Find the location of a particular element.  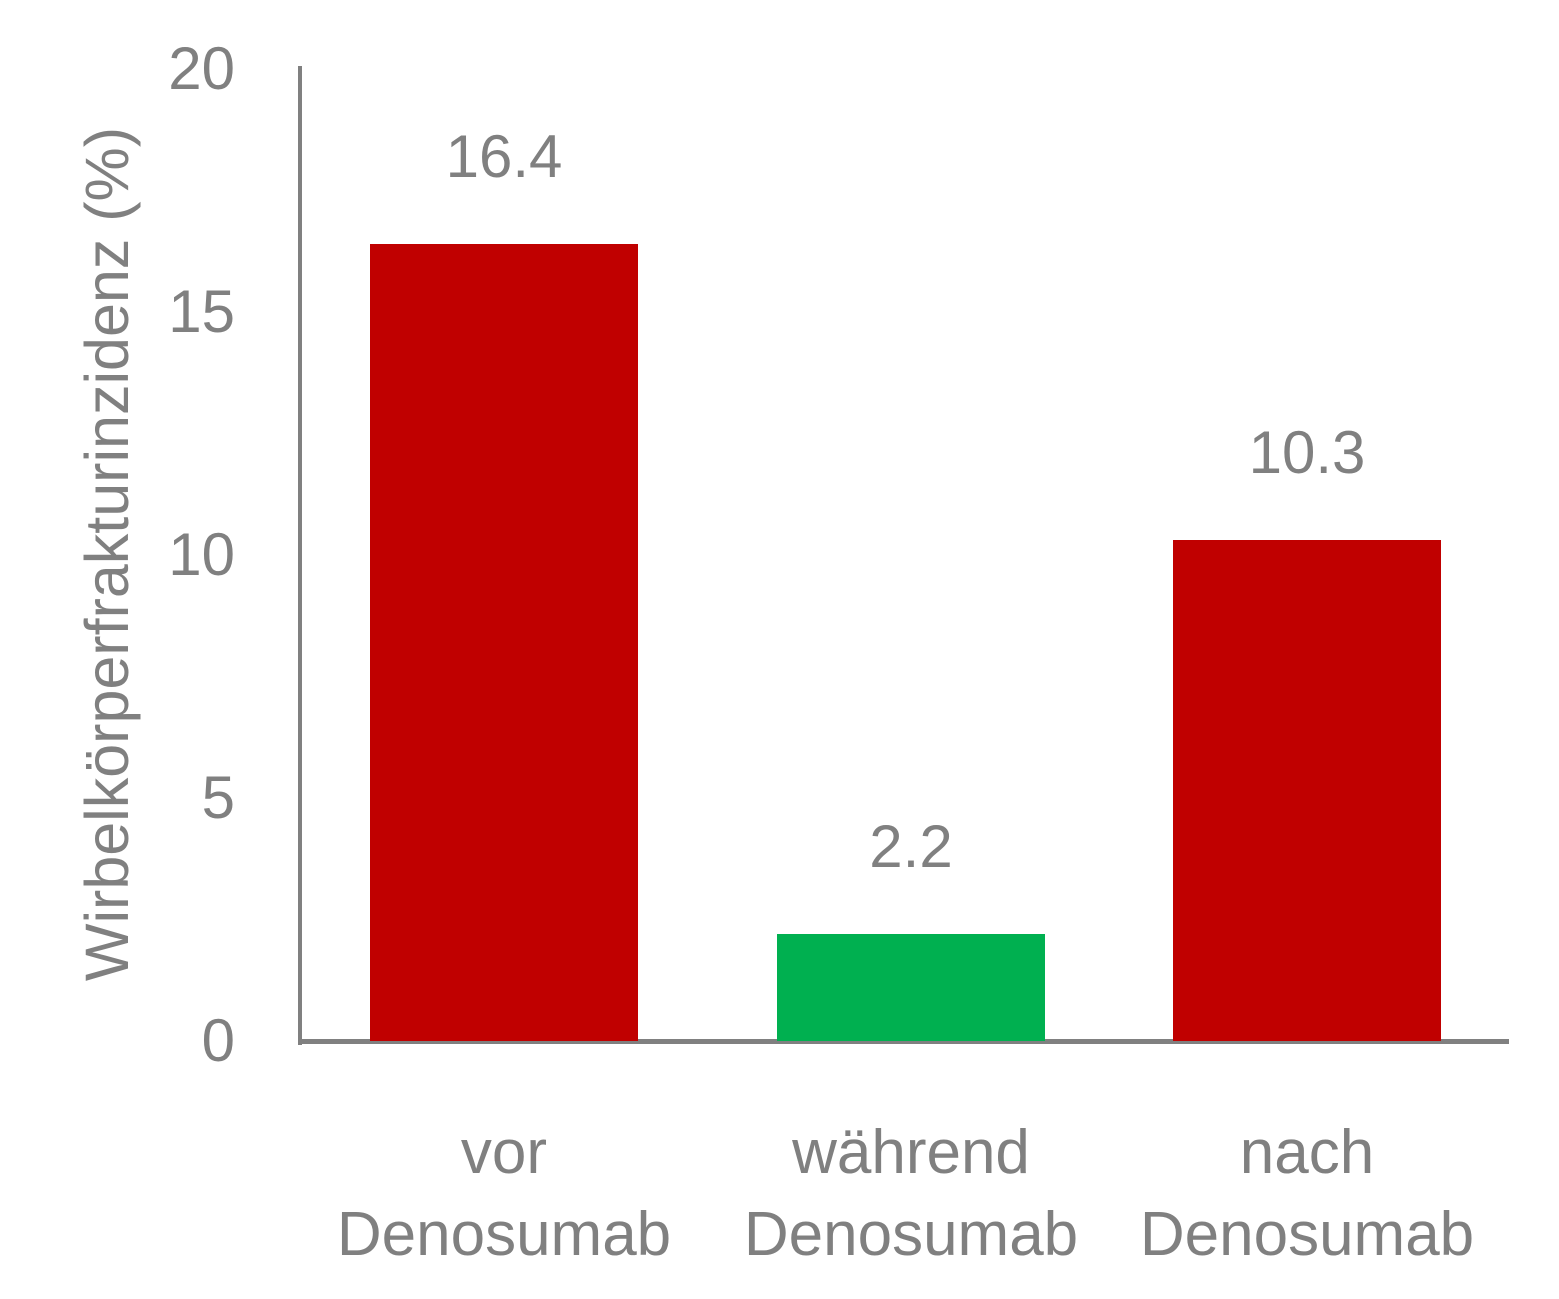

bar-value-label: 2.2 is located at coordinates (911, 847).